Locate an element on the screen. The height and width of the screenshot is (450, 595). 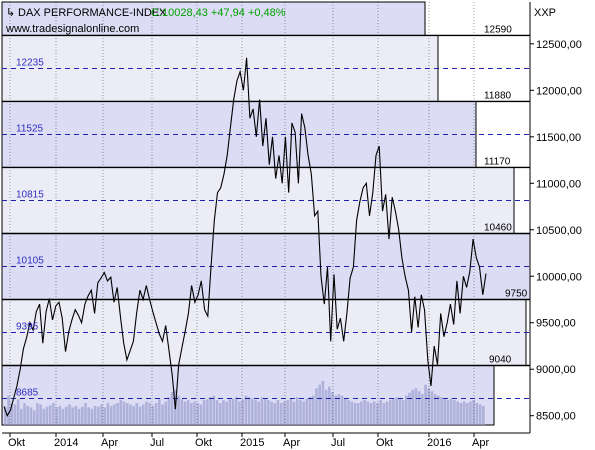
y-tick-label: 8500,00 is located at coordinates (556, 417).